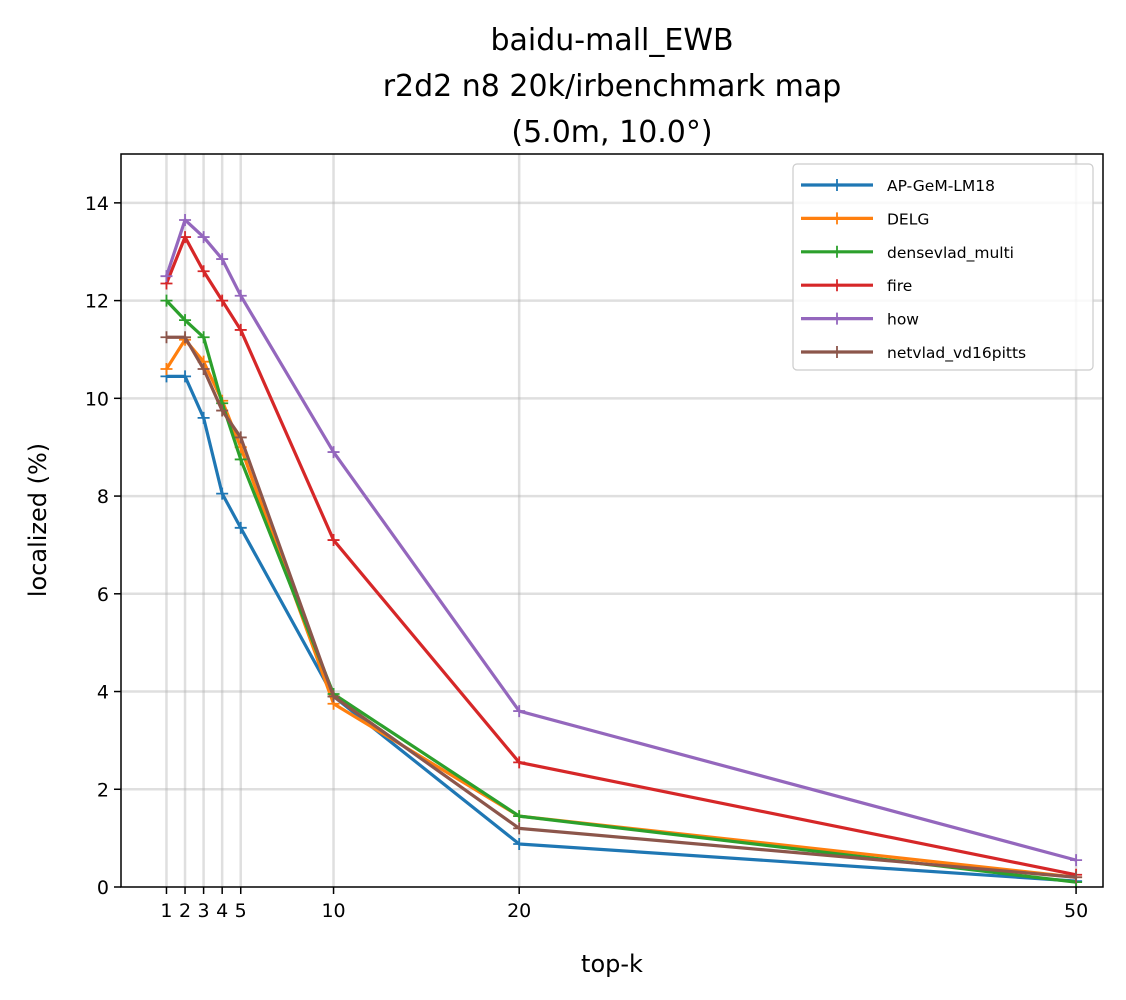 This screenshot has height=1000, width=1126. What do you see at coordinates (908, 219) in the screenshot?
I see `legend-label: DELG` at bounding box center [908, 219].